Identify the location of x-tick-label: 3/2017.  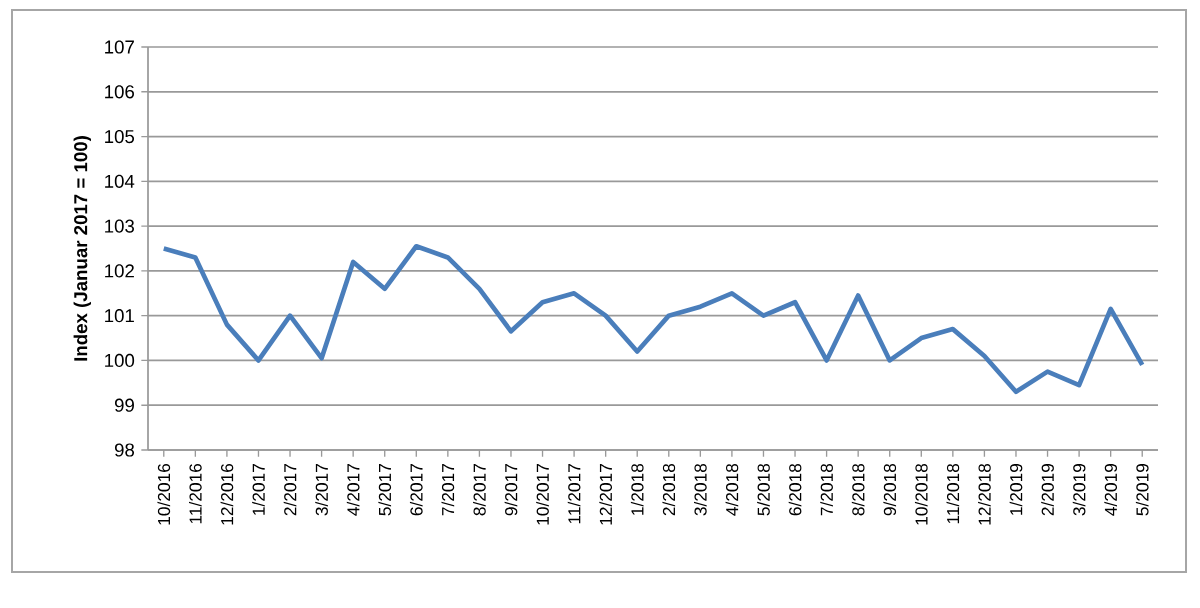
(321, 490).